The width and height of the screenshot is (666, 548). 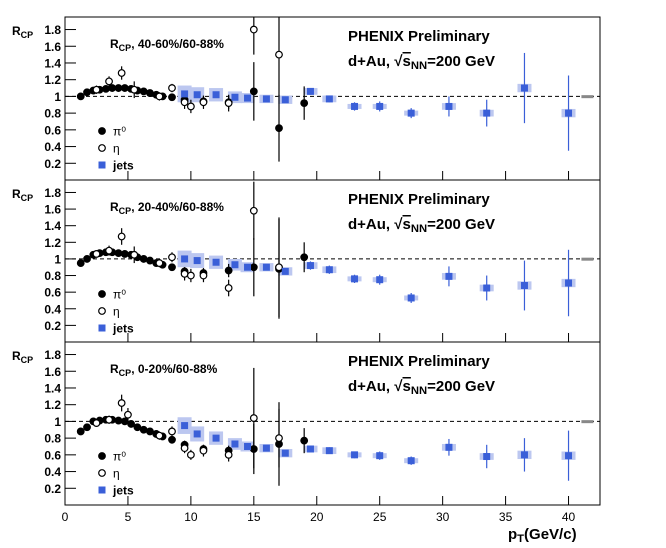 What do you see at coordinates (57, 422) in the screenshot?
I see `y-tick-label: 1` at bounding box center [57, 422].